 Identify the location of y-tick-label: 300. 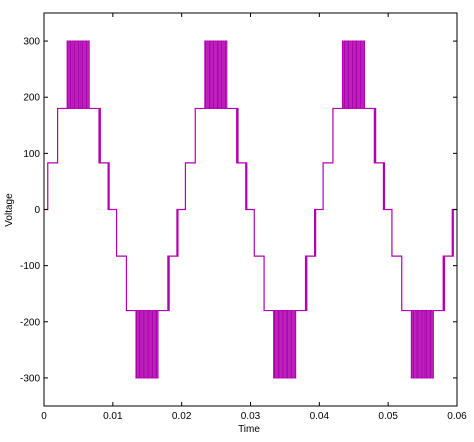
(31, 42).